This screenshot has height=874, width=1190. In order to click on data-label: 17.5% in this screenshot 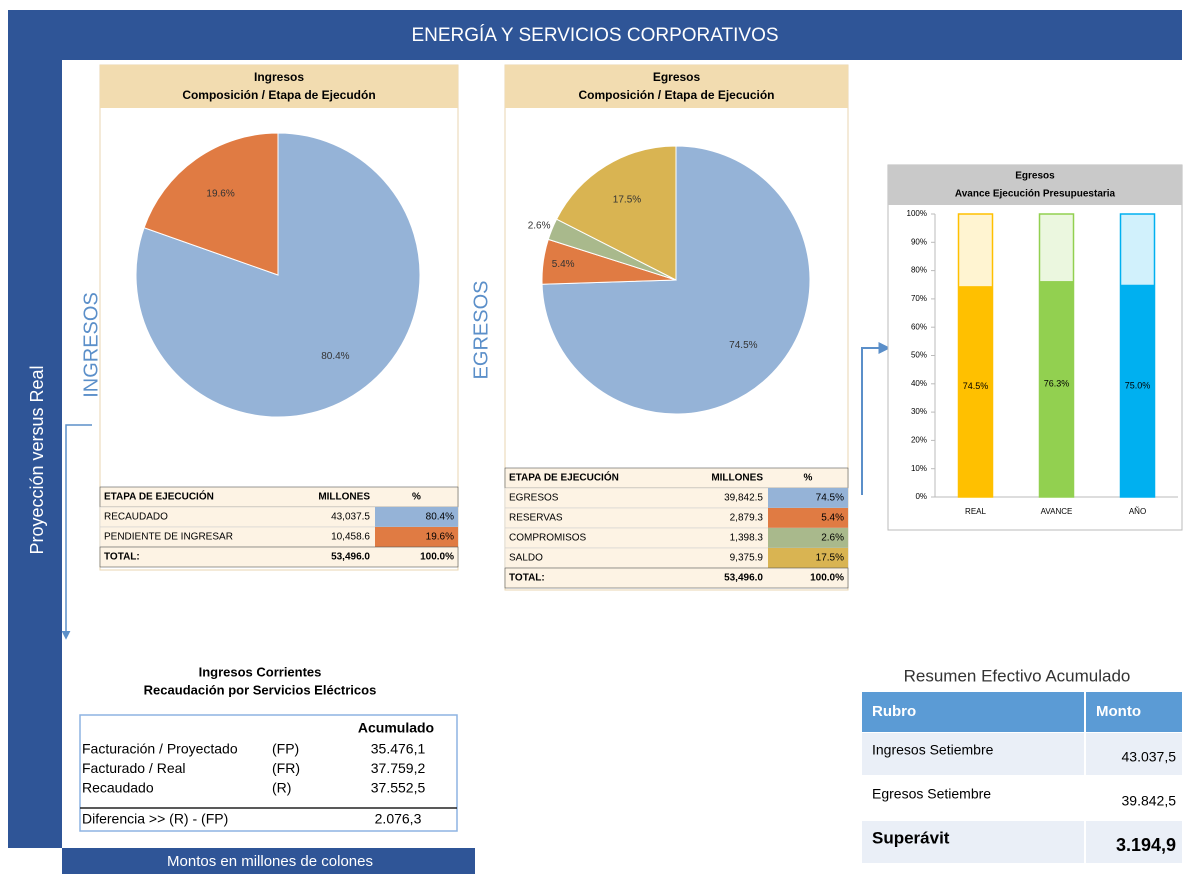, I will do `click(627, 200)`.